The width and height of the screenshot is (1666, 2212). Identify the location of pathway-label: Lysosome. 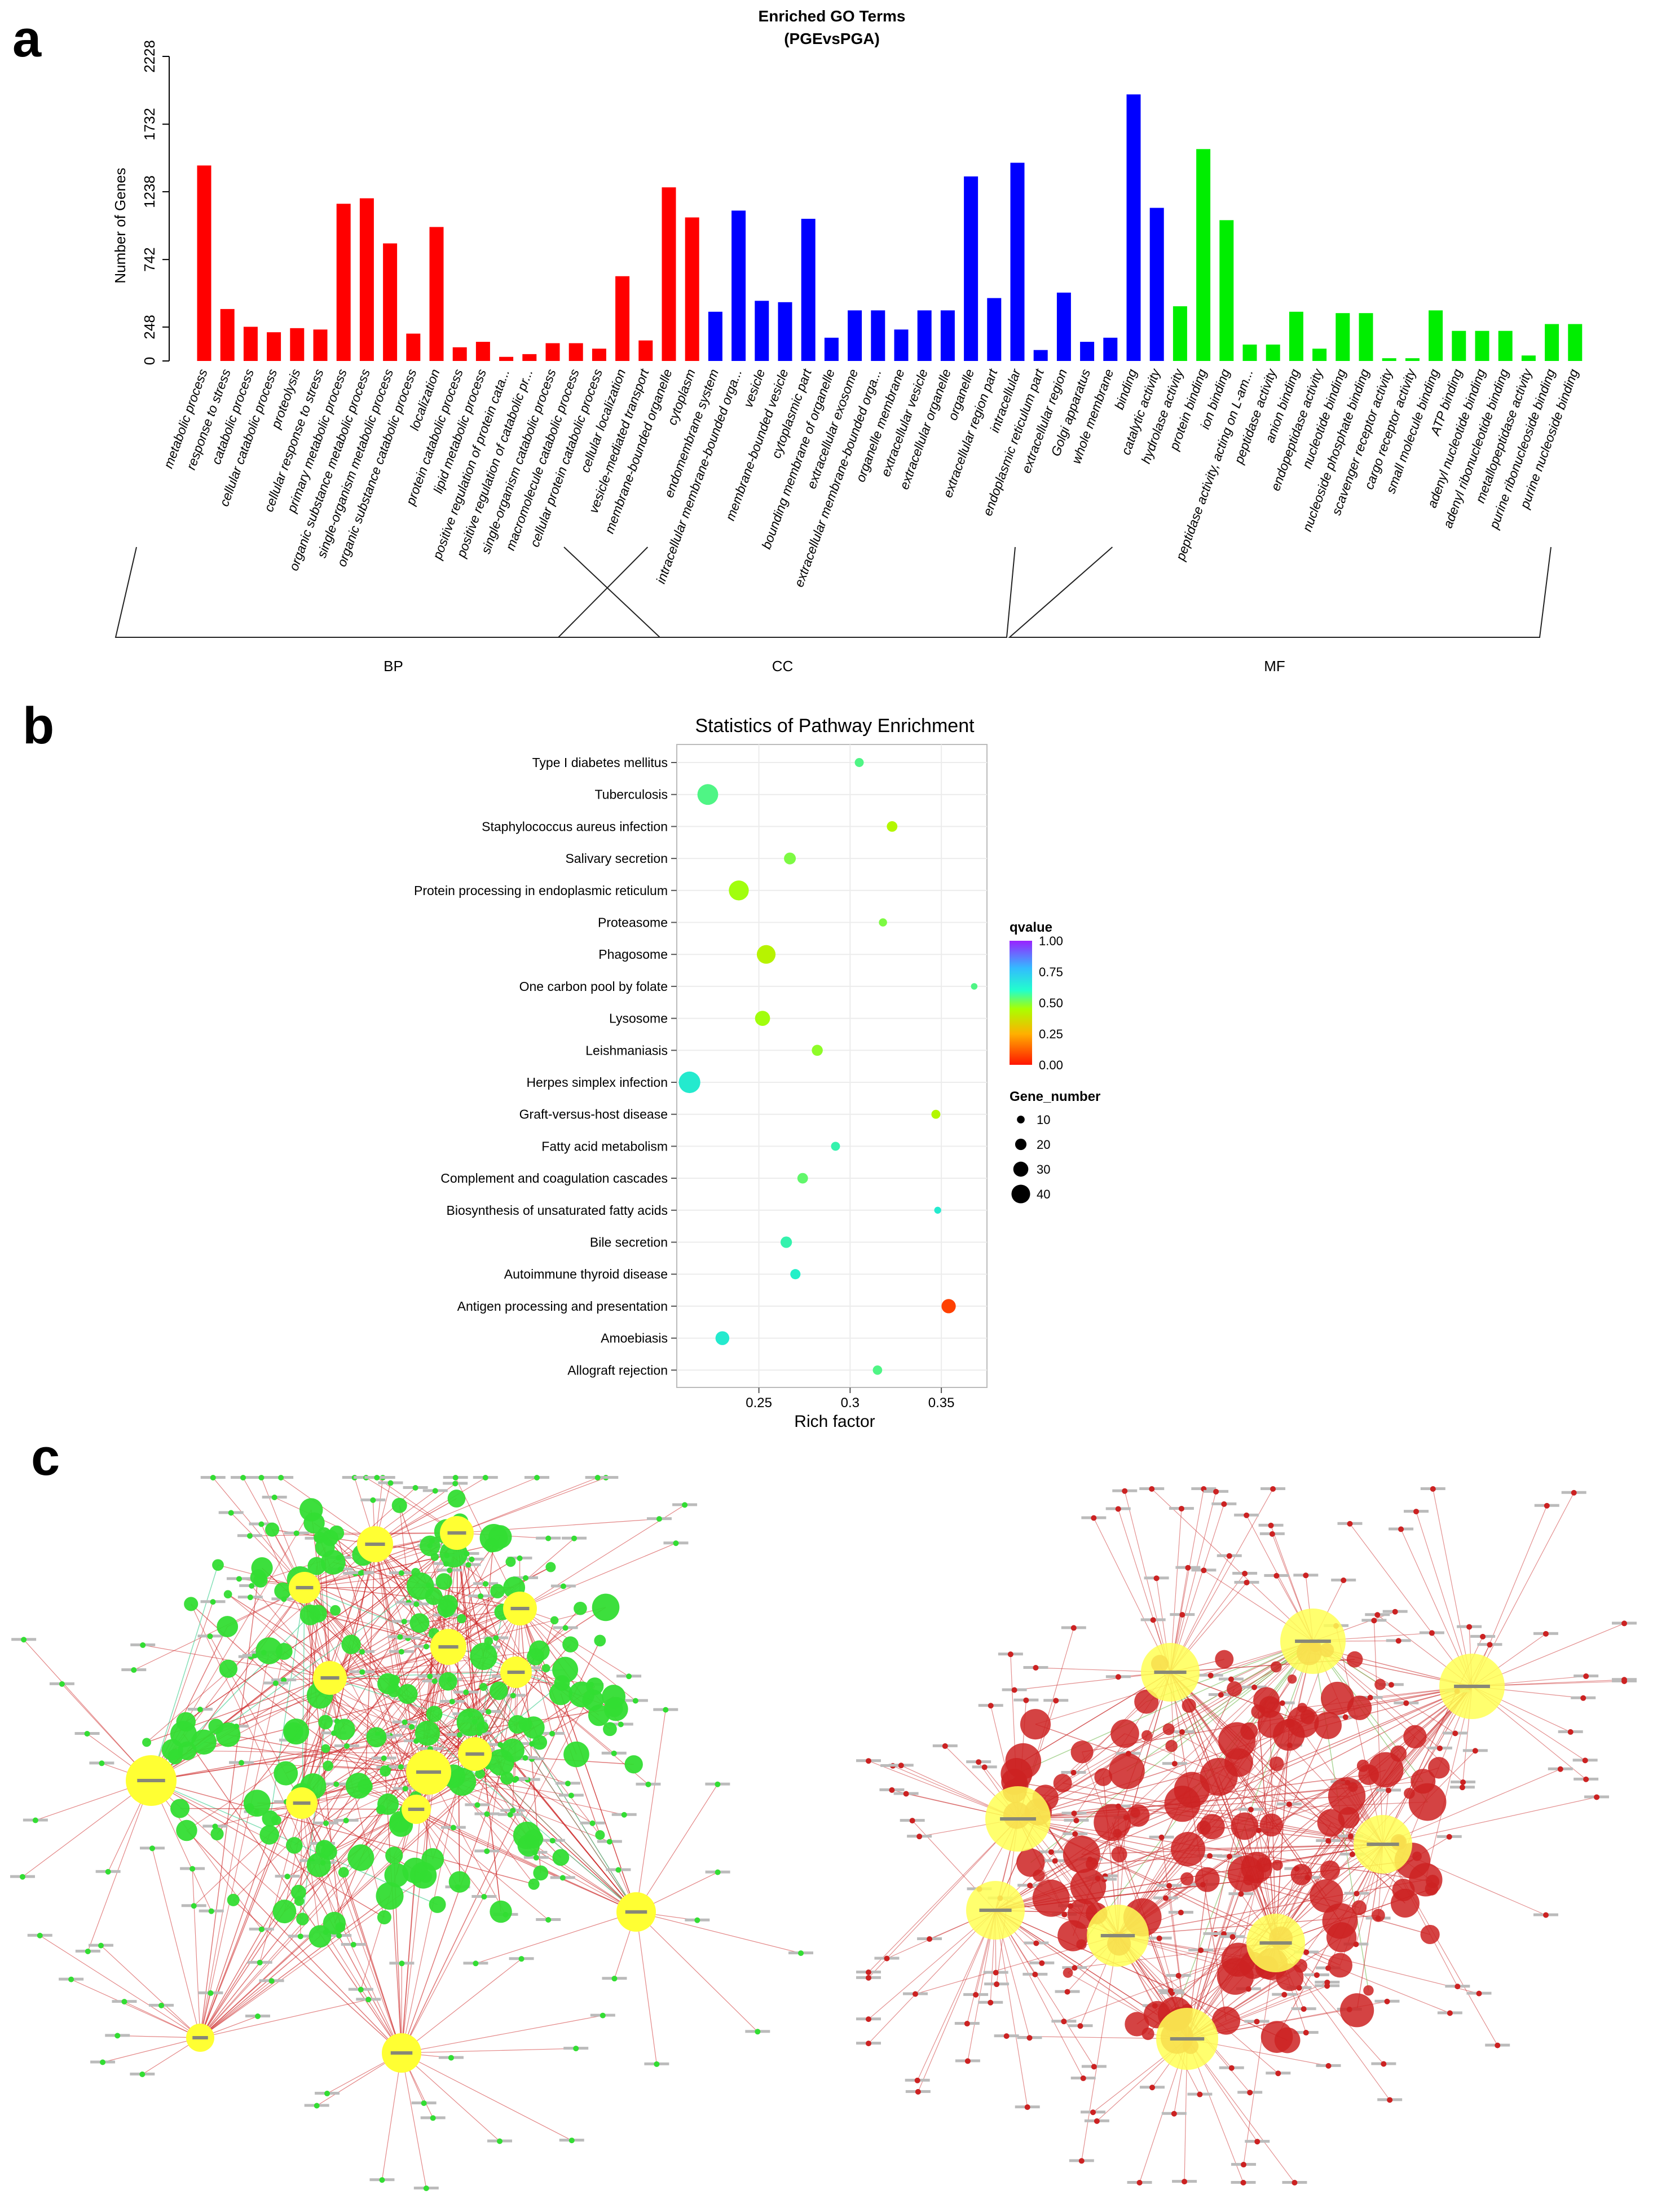
(639, 1018).